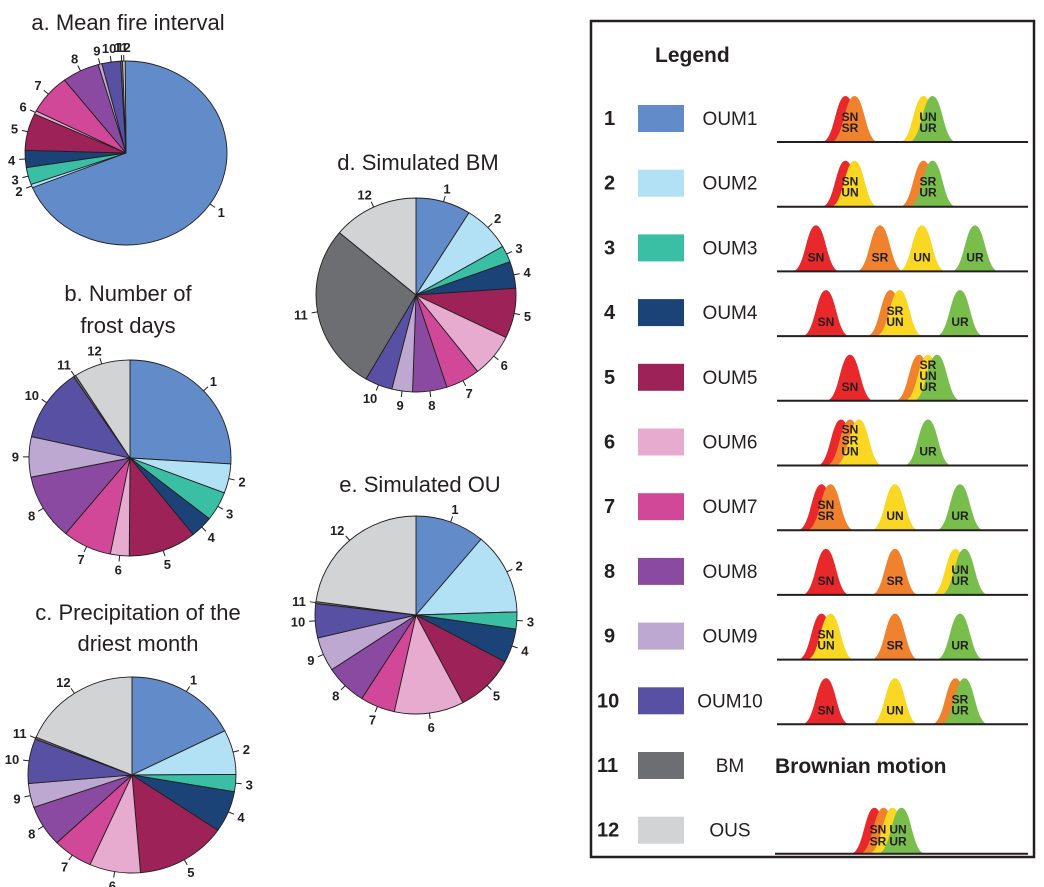  I want to click on pie-slice-label: 3, so click(530, 621).